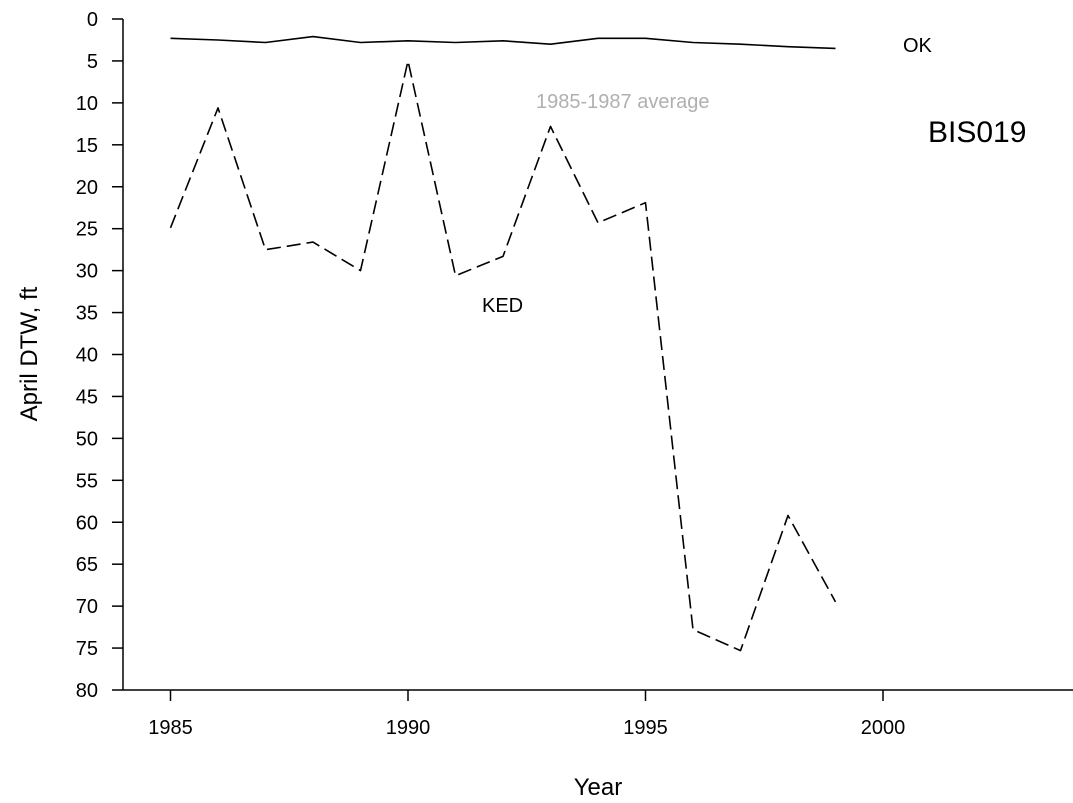 This screenshot has width=1073, height=803. What do you see at coordinates (87, 439) in the screenshot?
I see `y-tick-label: 50` at bounding box center [87, 439].